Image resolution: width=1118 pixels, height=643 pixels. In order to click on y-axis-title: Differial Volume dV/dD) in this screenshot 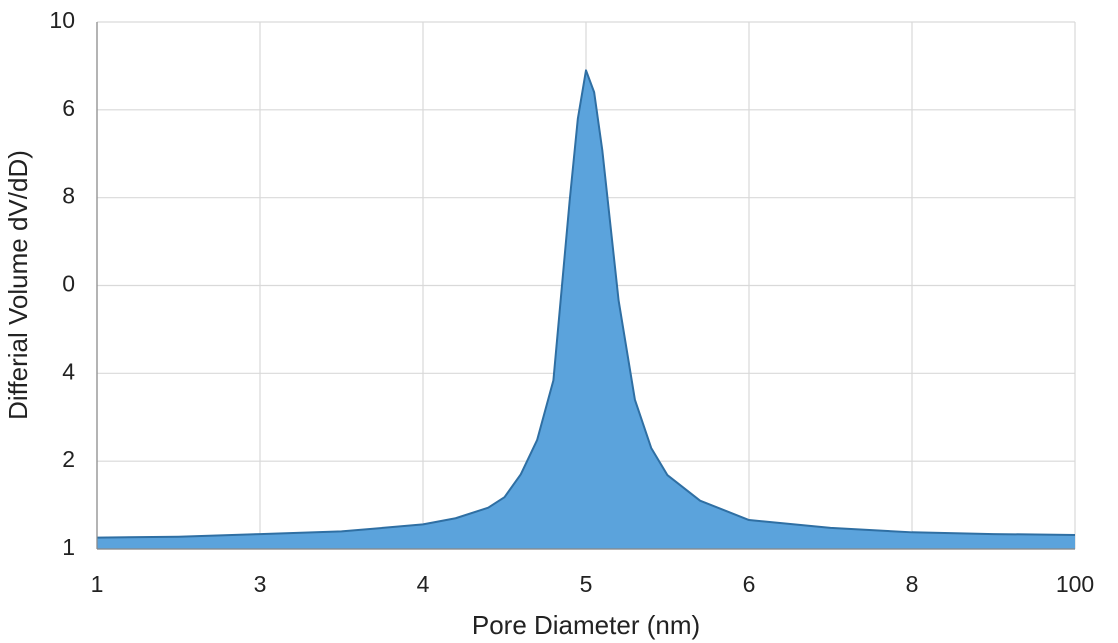, I will do `click(18, 285)`.